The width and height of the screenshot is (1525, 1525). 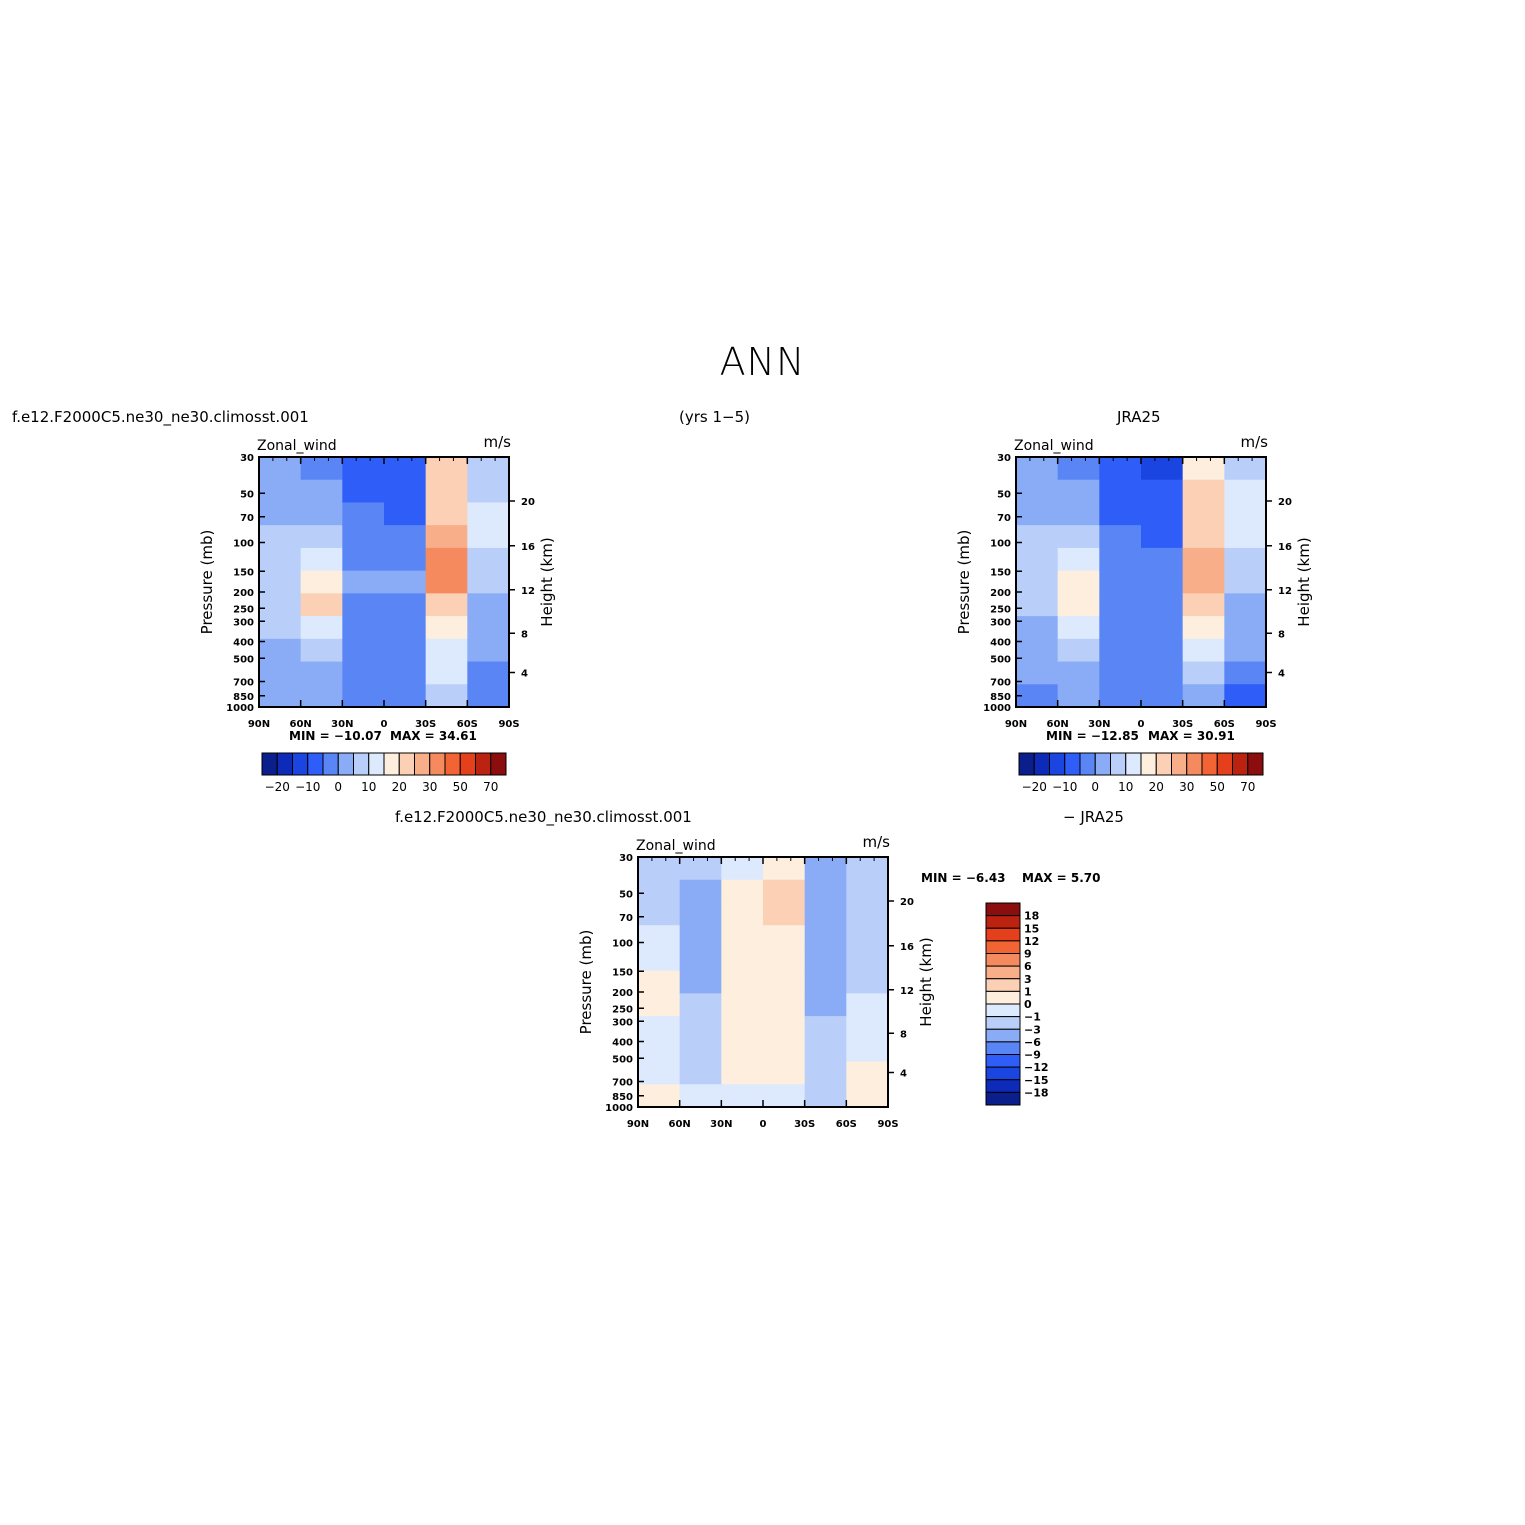 What do you see at coordinates (467, 724) in the screenshot?
I see `model-x-tick-label: 60S` at bounding box center [467, 724].